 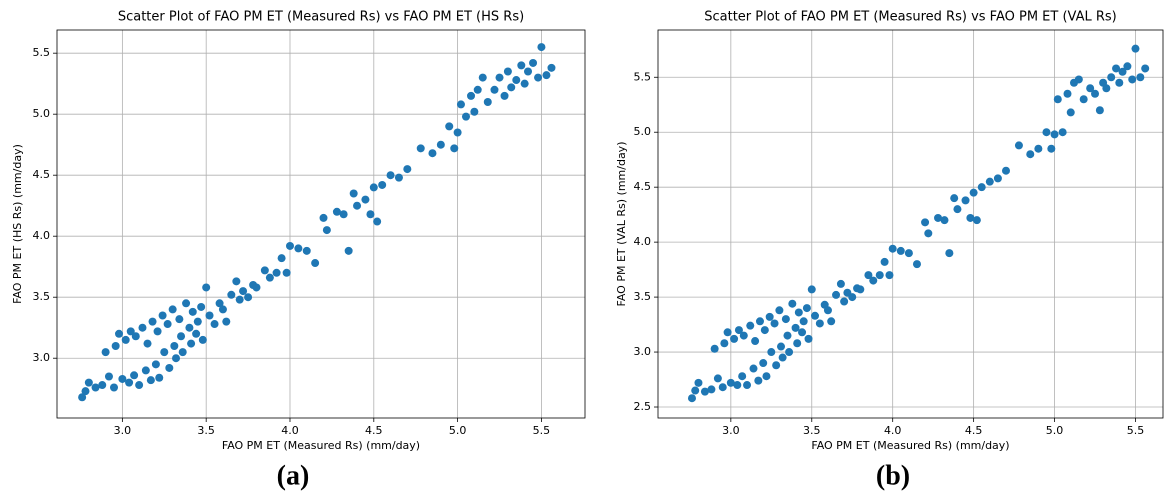 What do you see at coordinates (812, 430) in the screenshot?
I see `x-tick-label: 3.5` at bounding box center [812, 430].